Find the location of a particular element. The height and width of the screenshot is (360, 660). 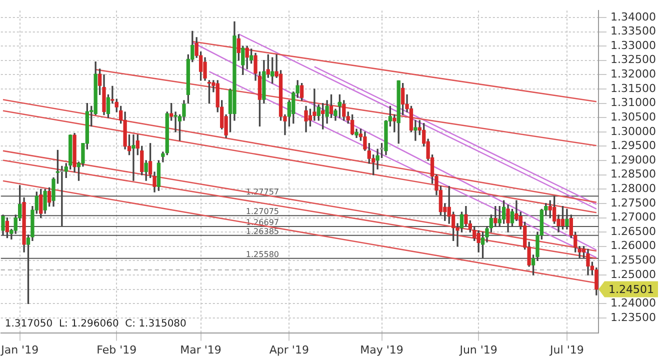

y-tick-label: 1.30000 is located at coordinates (633, 131).